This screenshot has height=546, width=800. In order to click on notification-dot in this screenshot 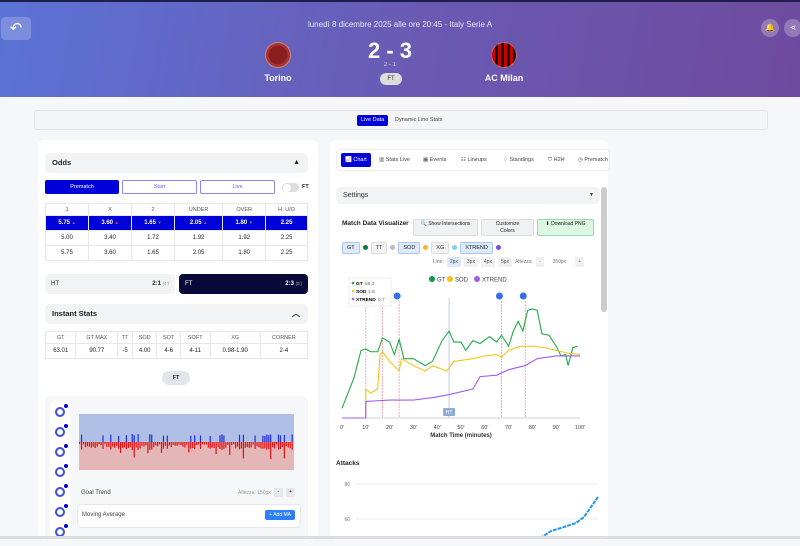, I will do `click(66, 426)`.